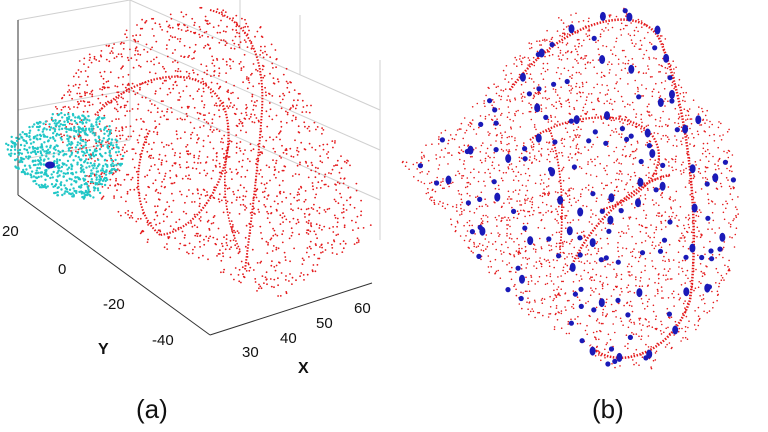 Image resolution: width=768 pixels, height=432 pixels. Describe the element at coordinates (303, 368) in the screenshot. I see `x-axis-label: X` at that location.